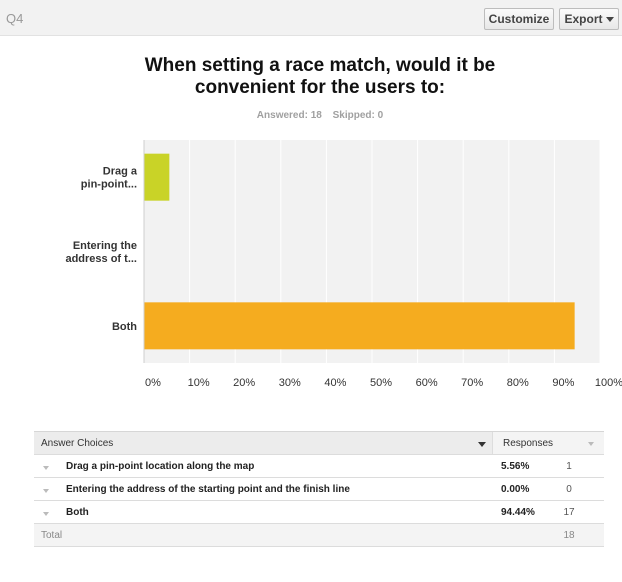 This screenshot has width=622, height=582. I want to click on x-tick-label: 60%, so click(427, 383).